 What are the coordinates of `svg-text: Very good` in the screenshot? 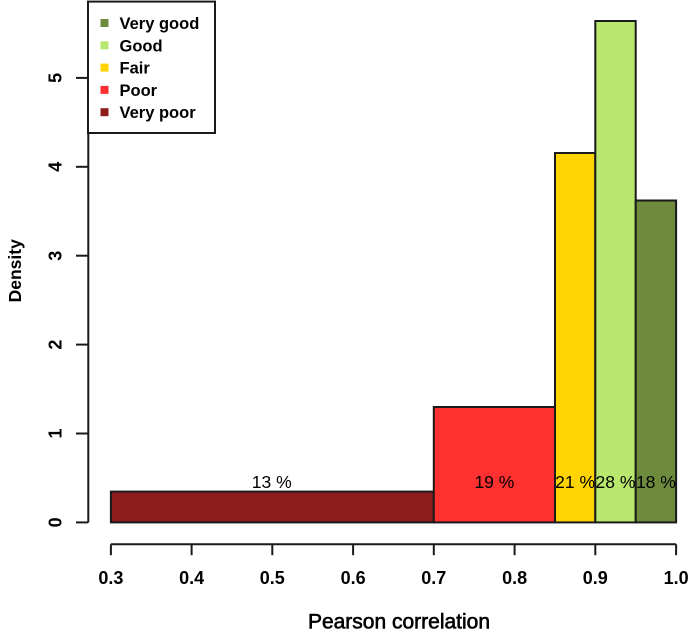 It's located at (160, 24).